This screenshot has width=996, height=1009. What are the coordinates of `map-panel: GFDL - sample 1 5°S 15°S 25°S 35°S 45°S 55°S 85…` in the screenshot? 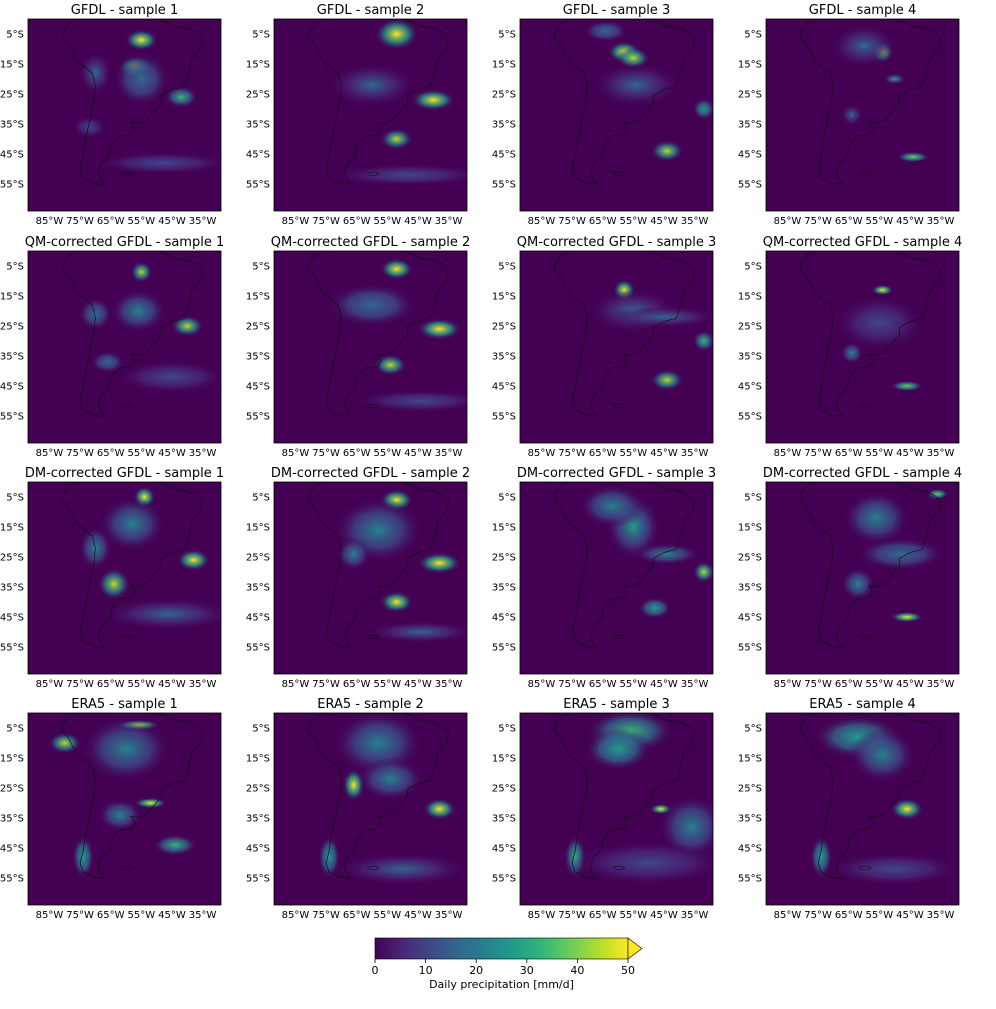 It's located at (111, 115).